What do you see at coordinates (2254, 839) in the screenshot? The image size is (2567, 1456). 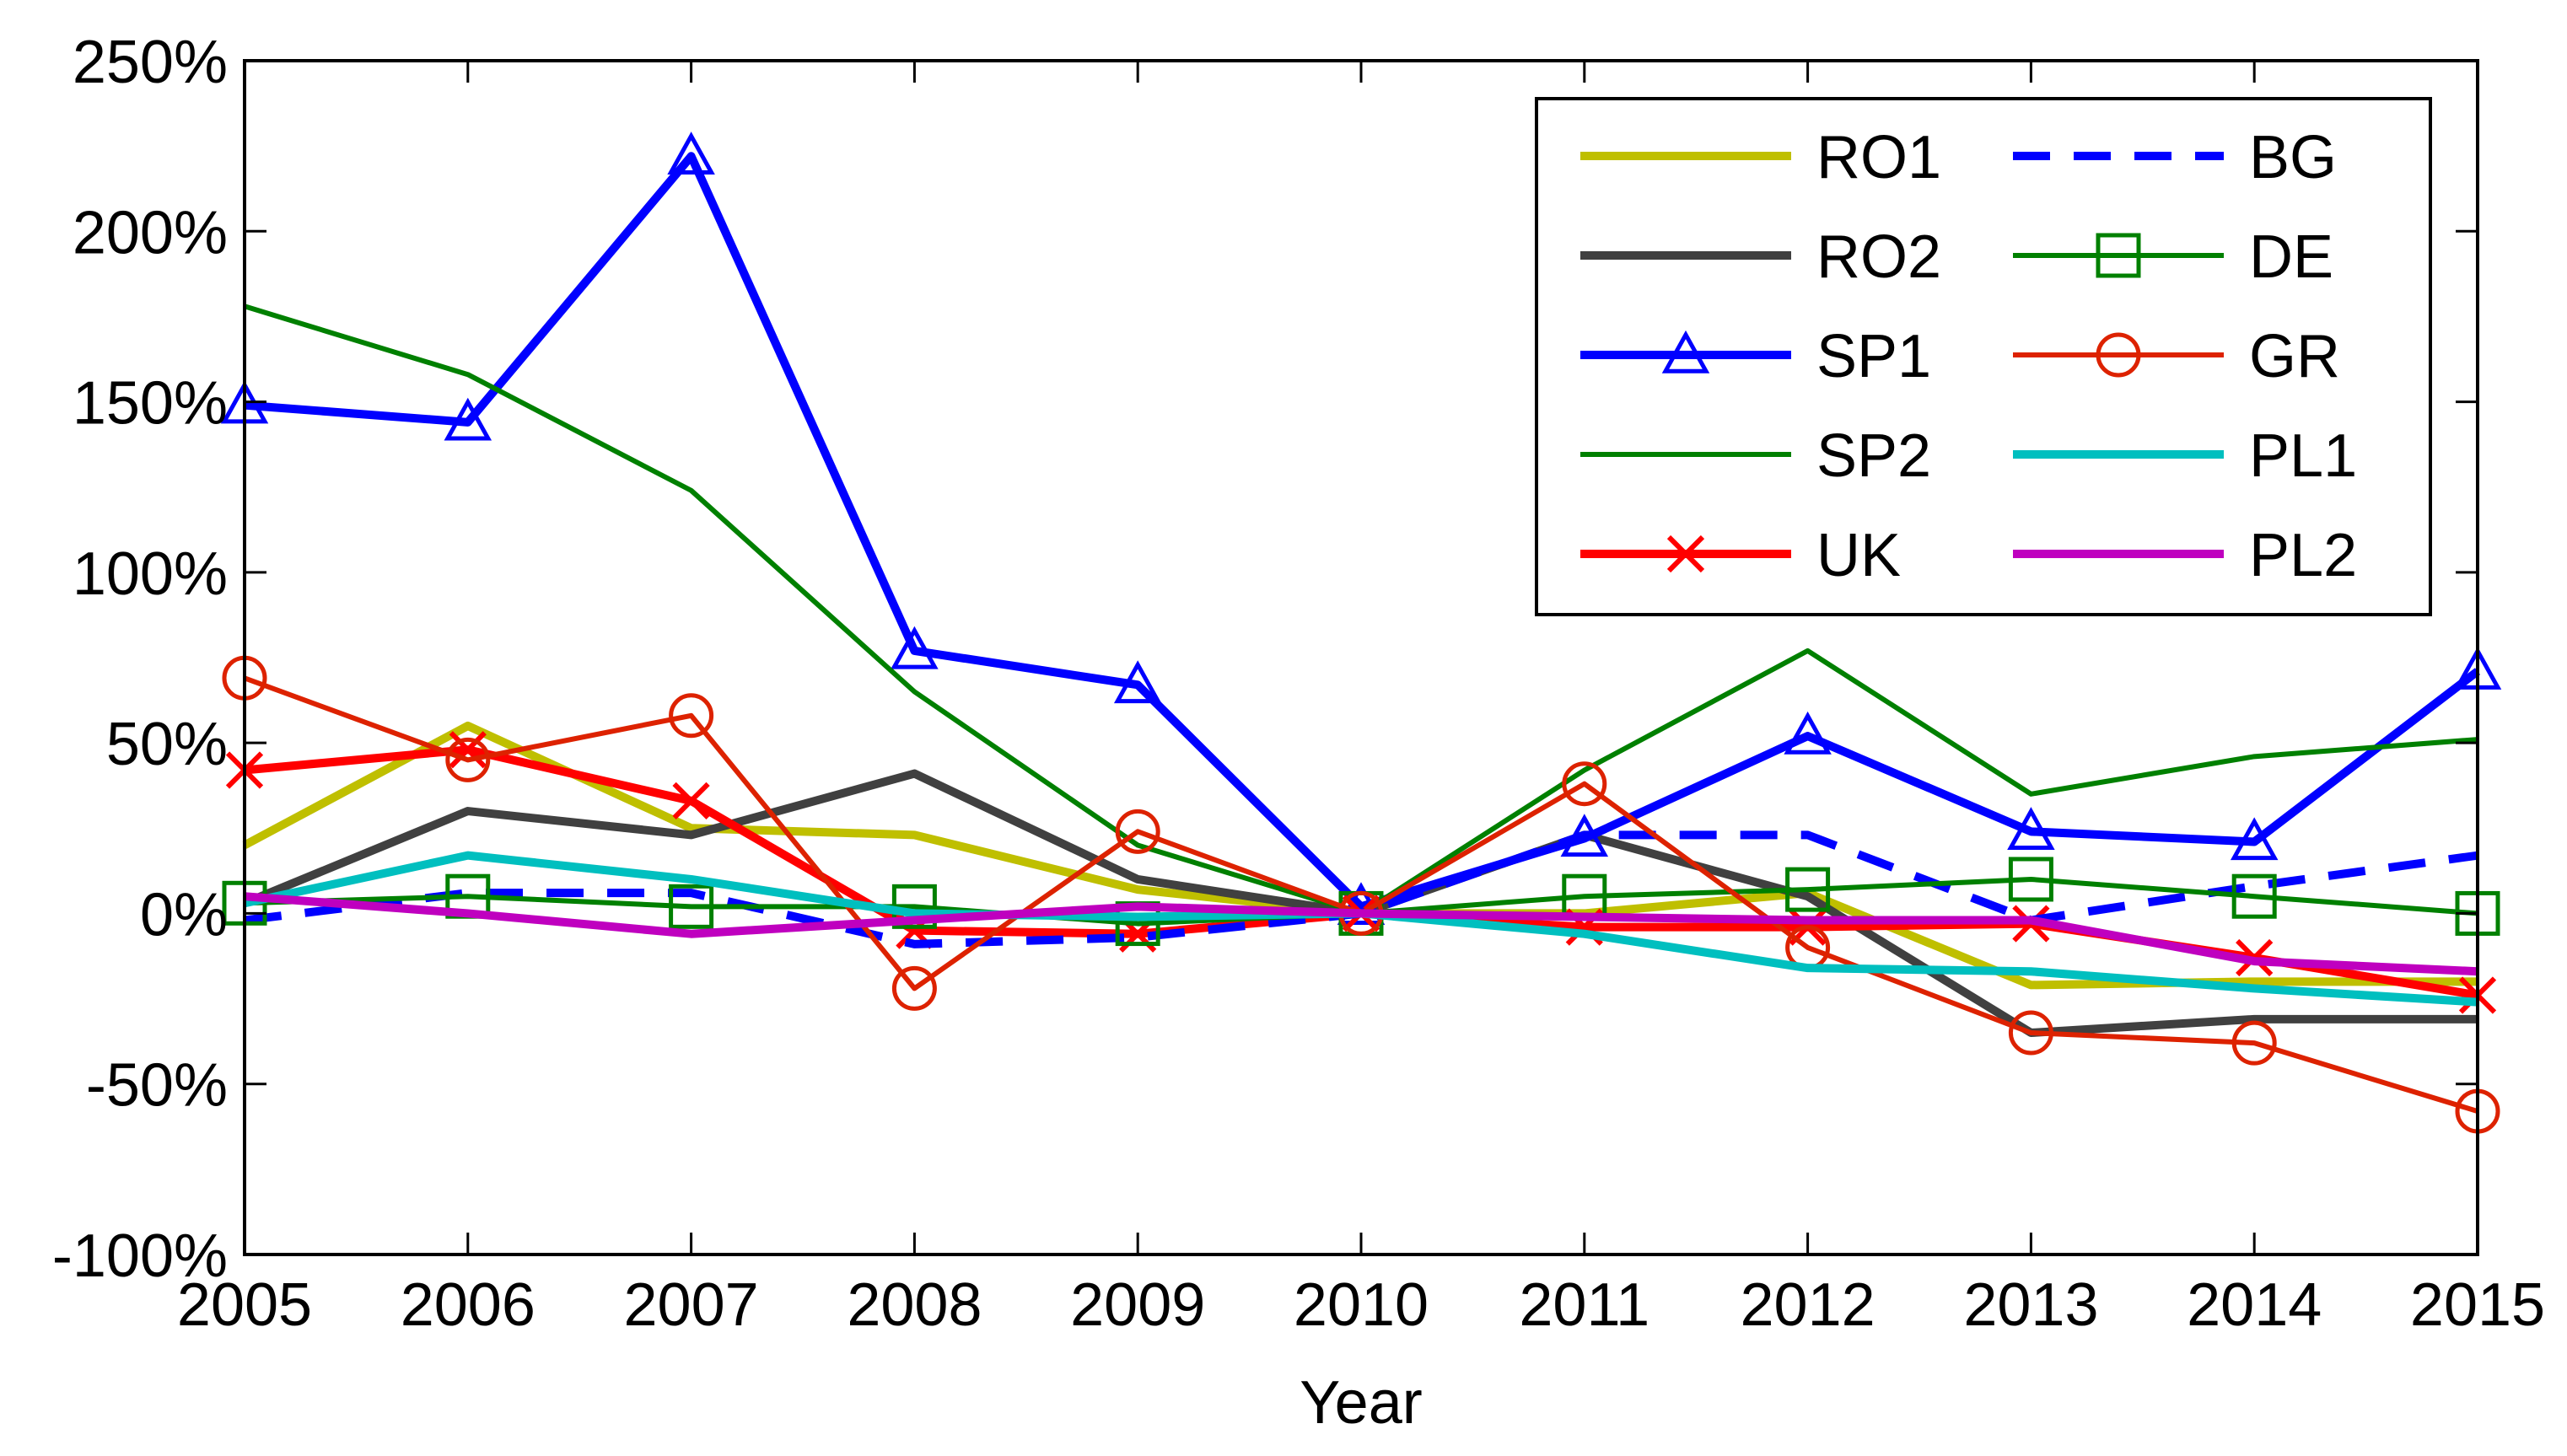 I see `data-point-sp1-2014` at bounding box center [2254, 839].